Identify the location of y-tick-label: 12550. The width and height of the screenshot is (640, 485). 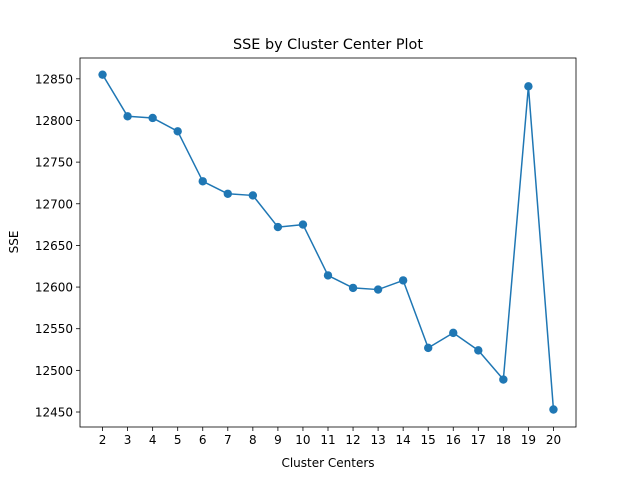
(54, 329).